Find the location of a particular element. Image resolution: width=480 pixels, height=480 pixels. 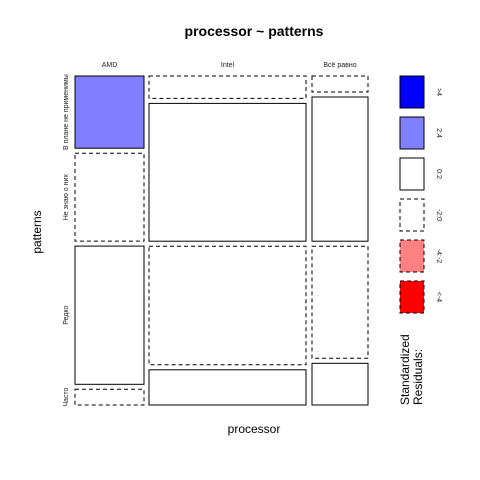

tile-amd-редко is located at coordinates (109, 315).